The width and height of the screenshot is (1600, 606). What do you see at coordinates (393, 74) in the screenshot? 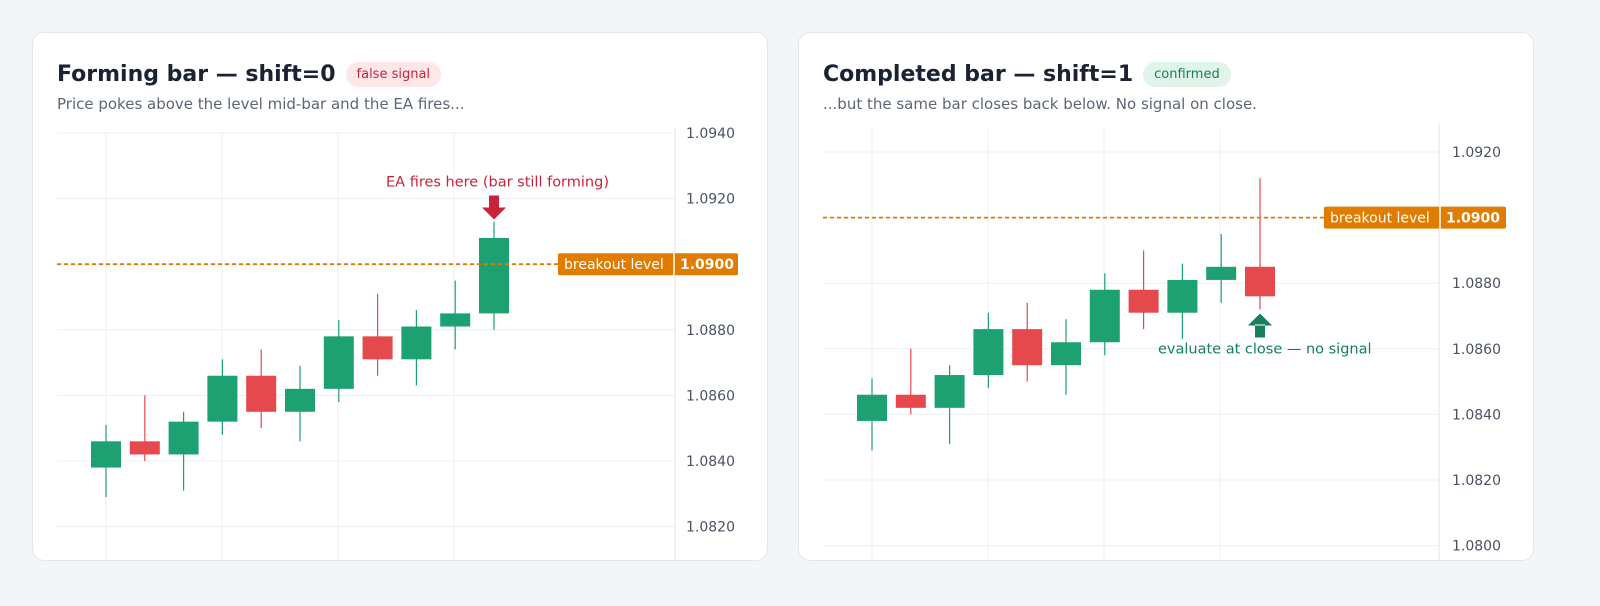
I see `status-badge: false signal` at bounding box center [393, 74].